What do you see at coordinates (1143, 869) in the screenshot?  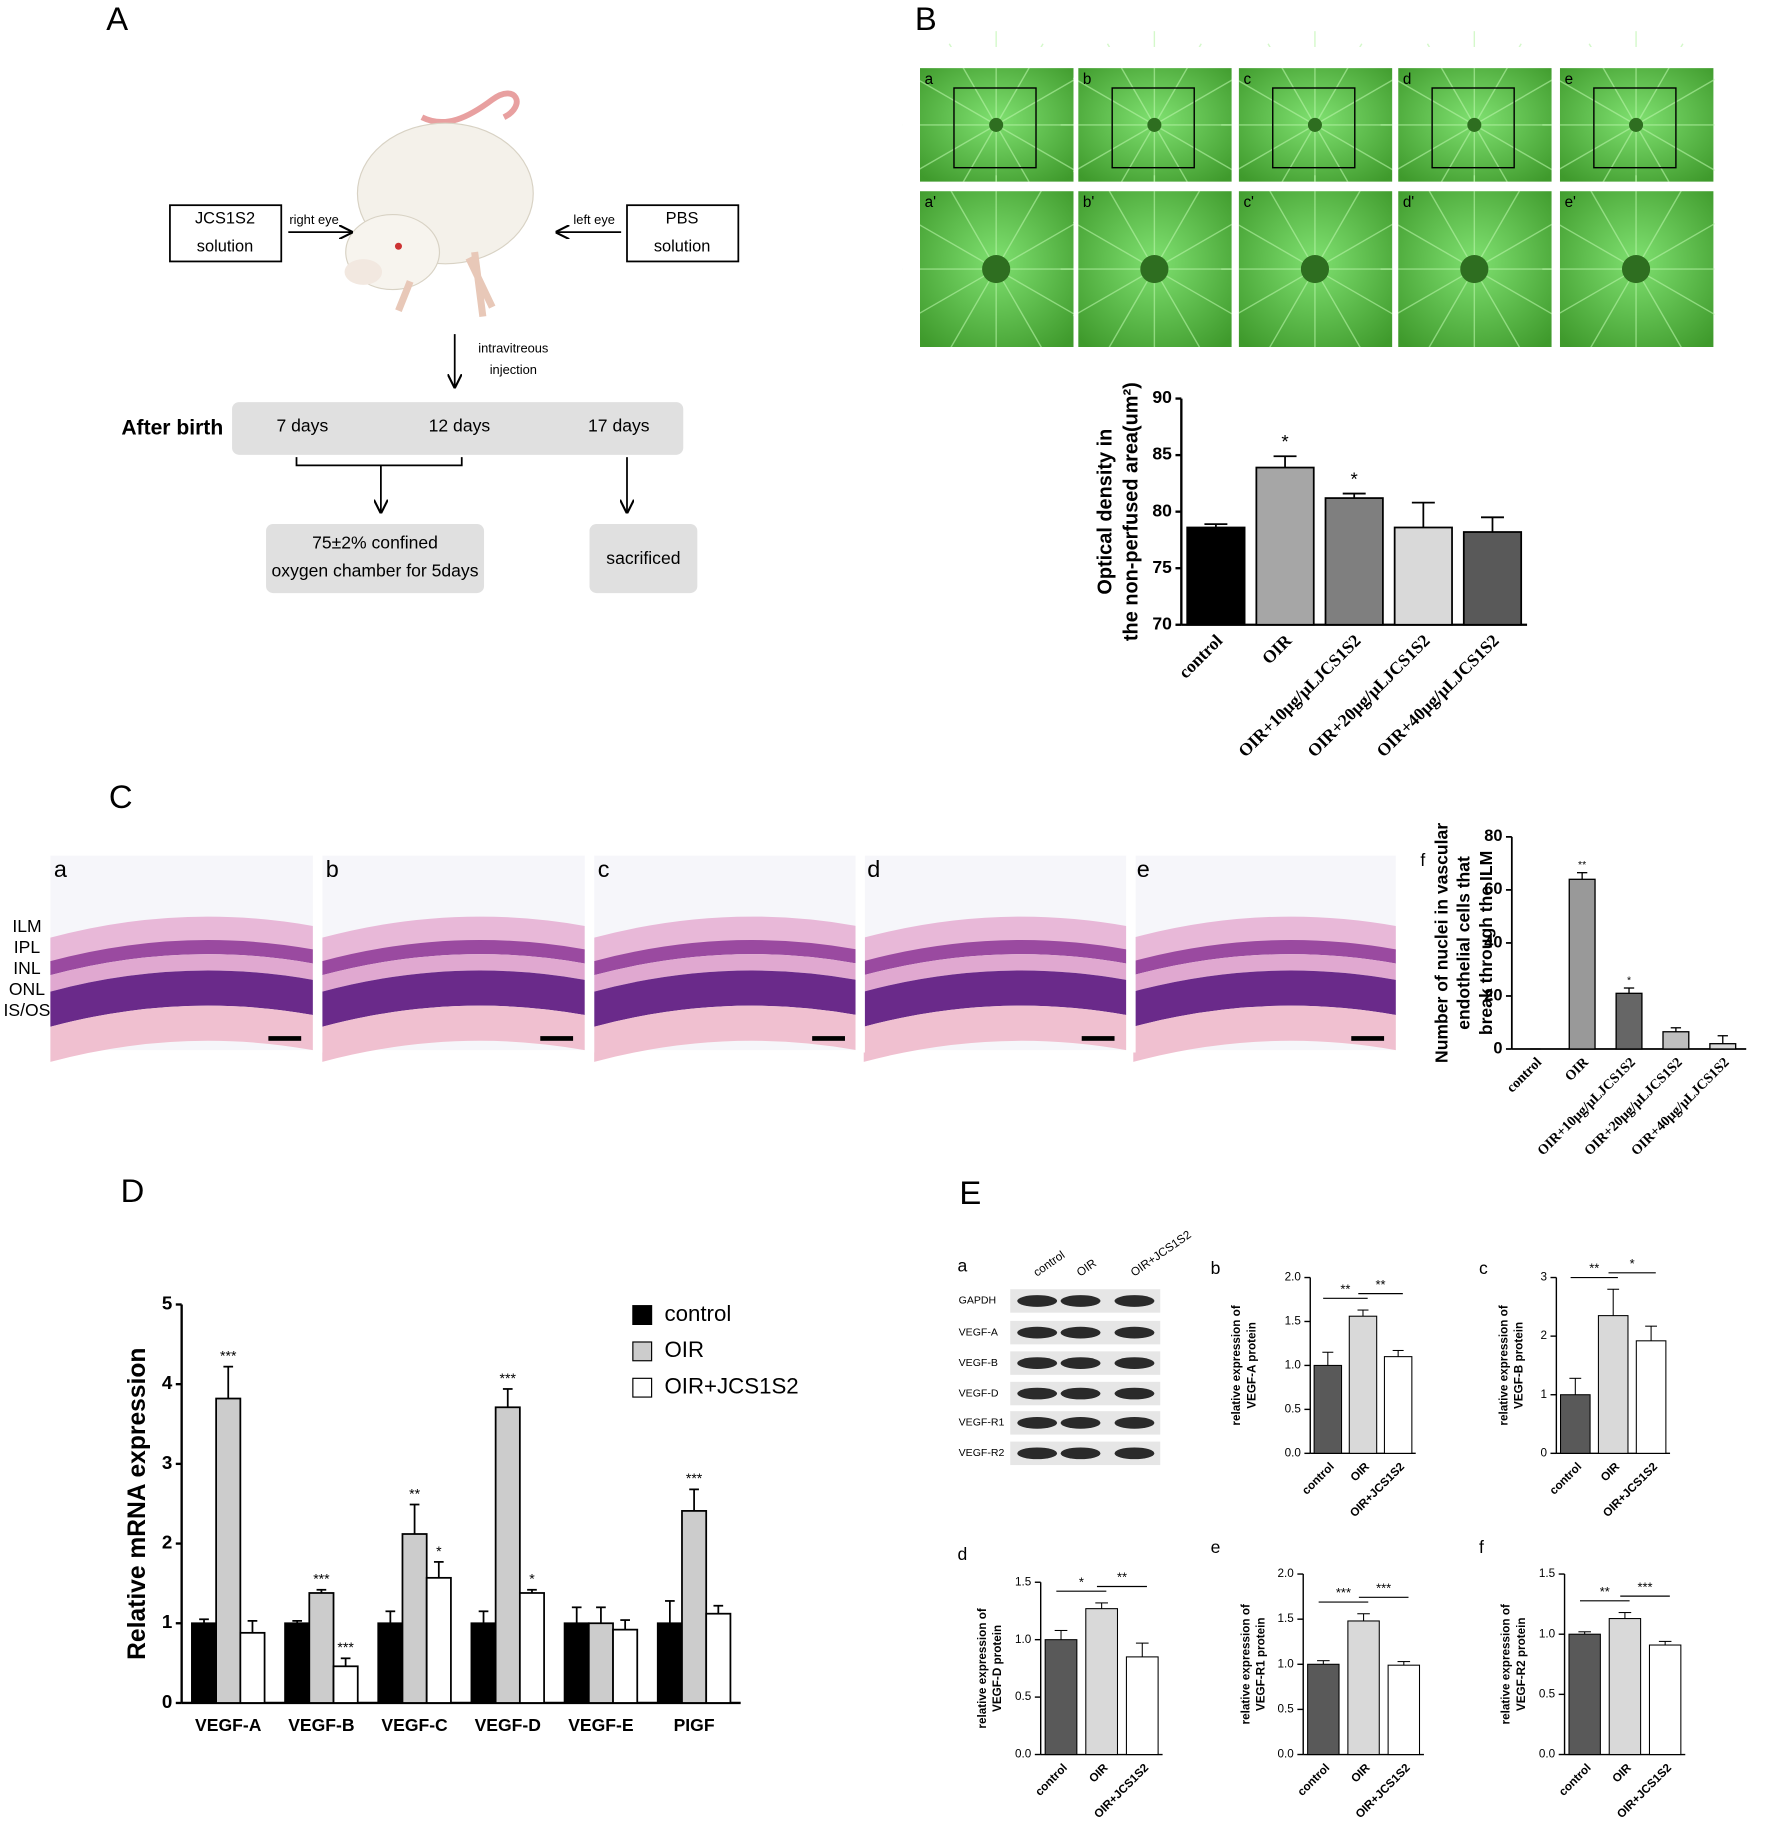 I see `image-label: e` at bounding box center [1143, 869].